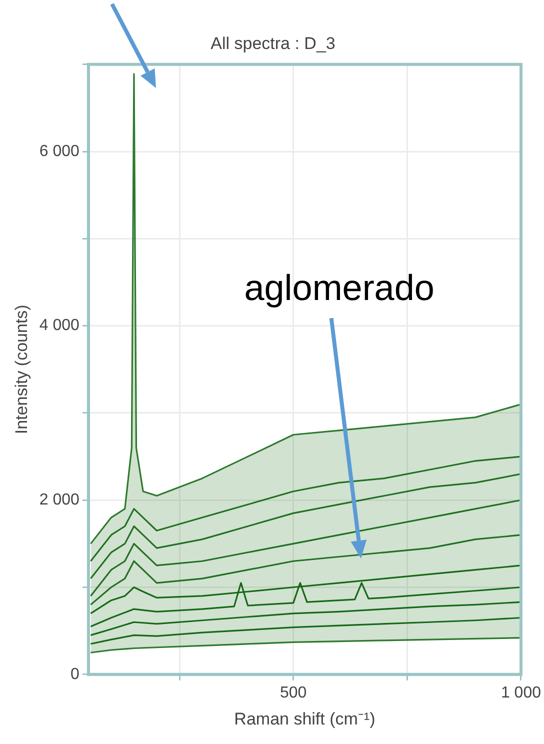  Describe the element at coordinates (21, 369) in the screenshot. I see `y-axis-title: Intensity (counts)` at that location.